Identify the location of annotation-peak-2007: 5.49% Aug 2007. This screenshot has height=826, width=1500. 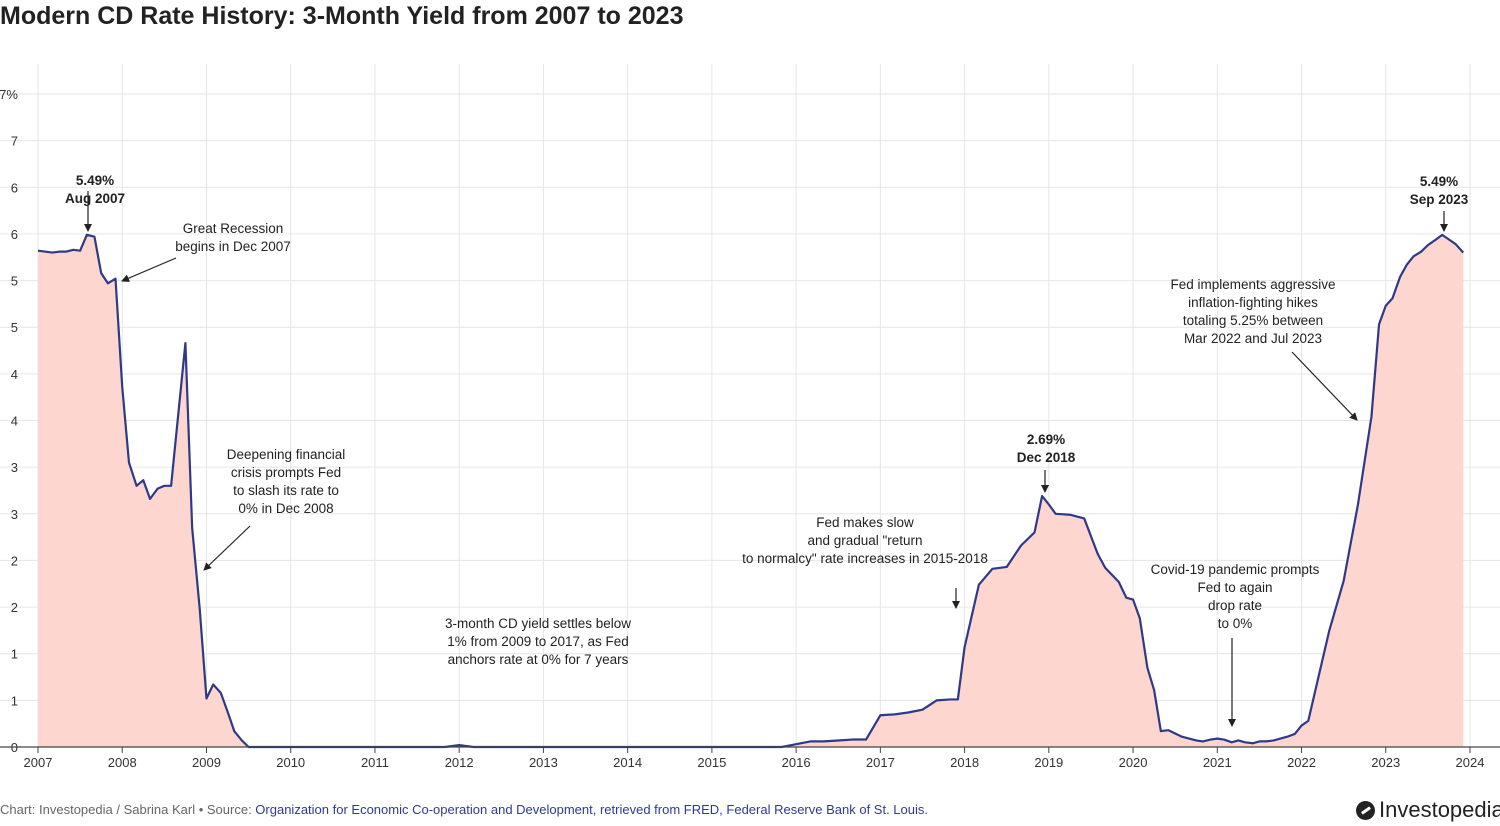
(95, 202).